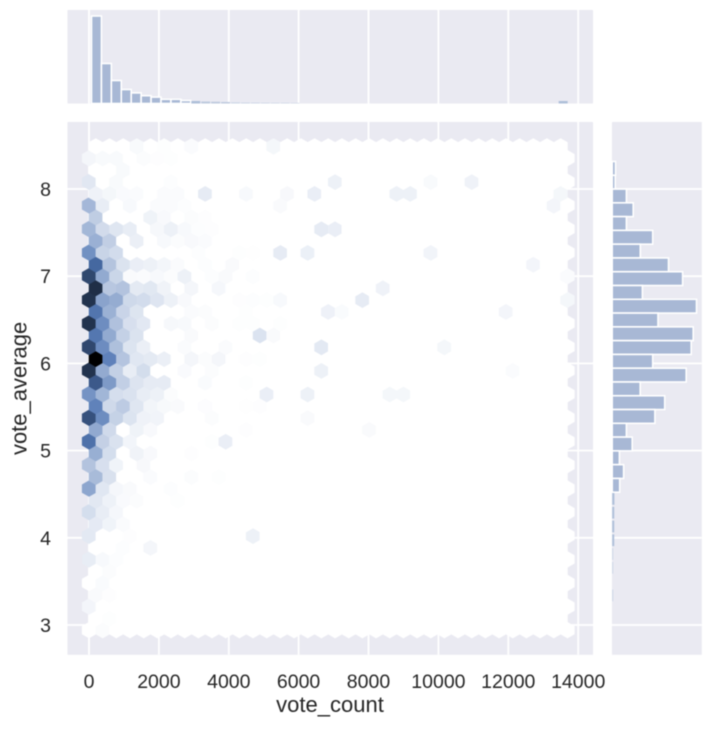  Describe the element at coordinates (438, 682) in the screenshot. I see `svg-text: 10000` at that location.